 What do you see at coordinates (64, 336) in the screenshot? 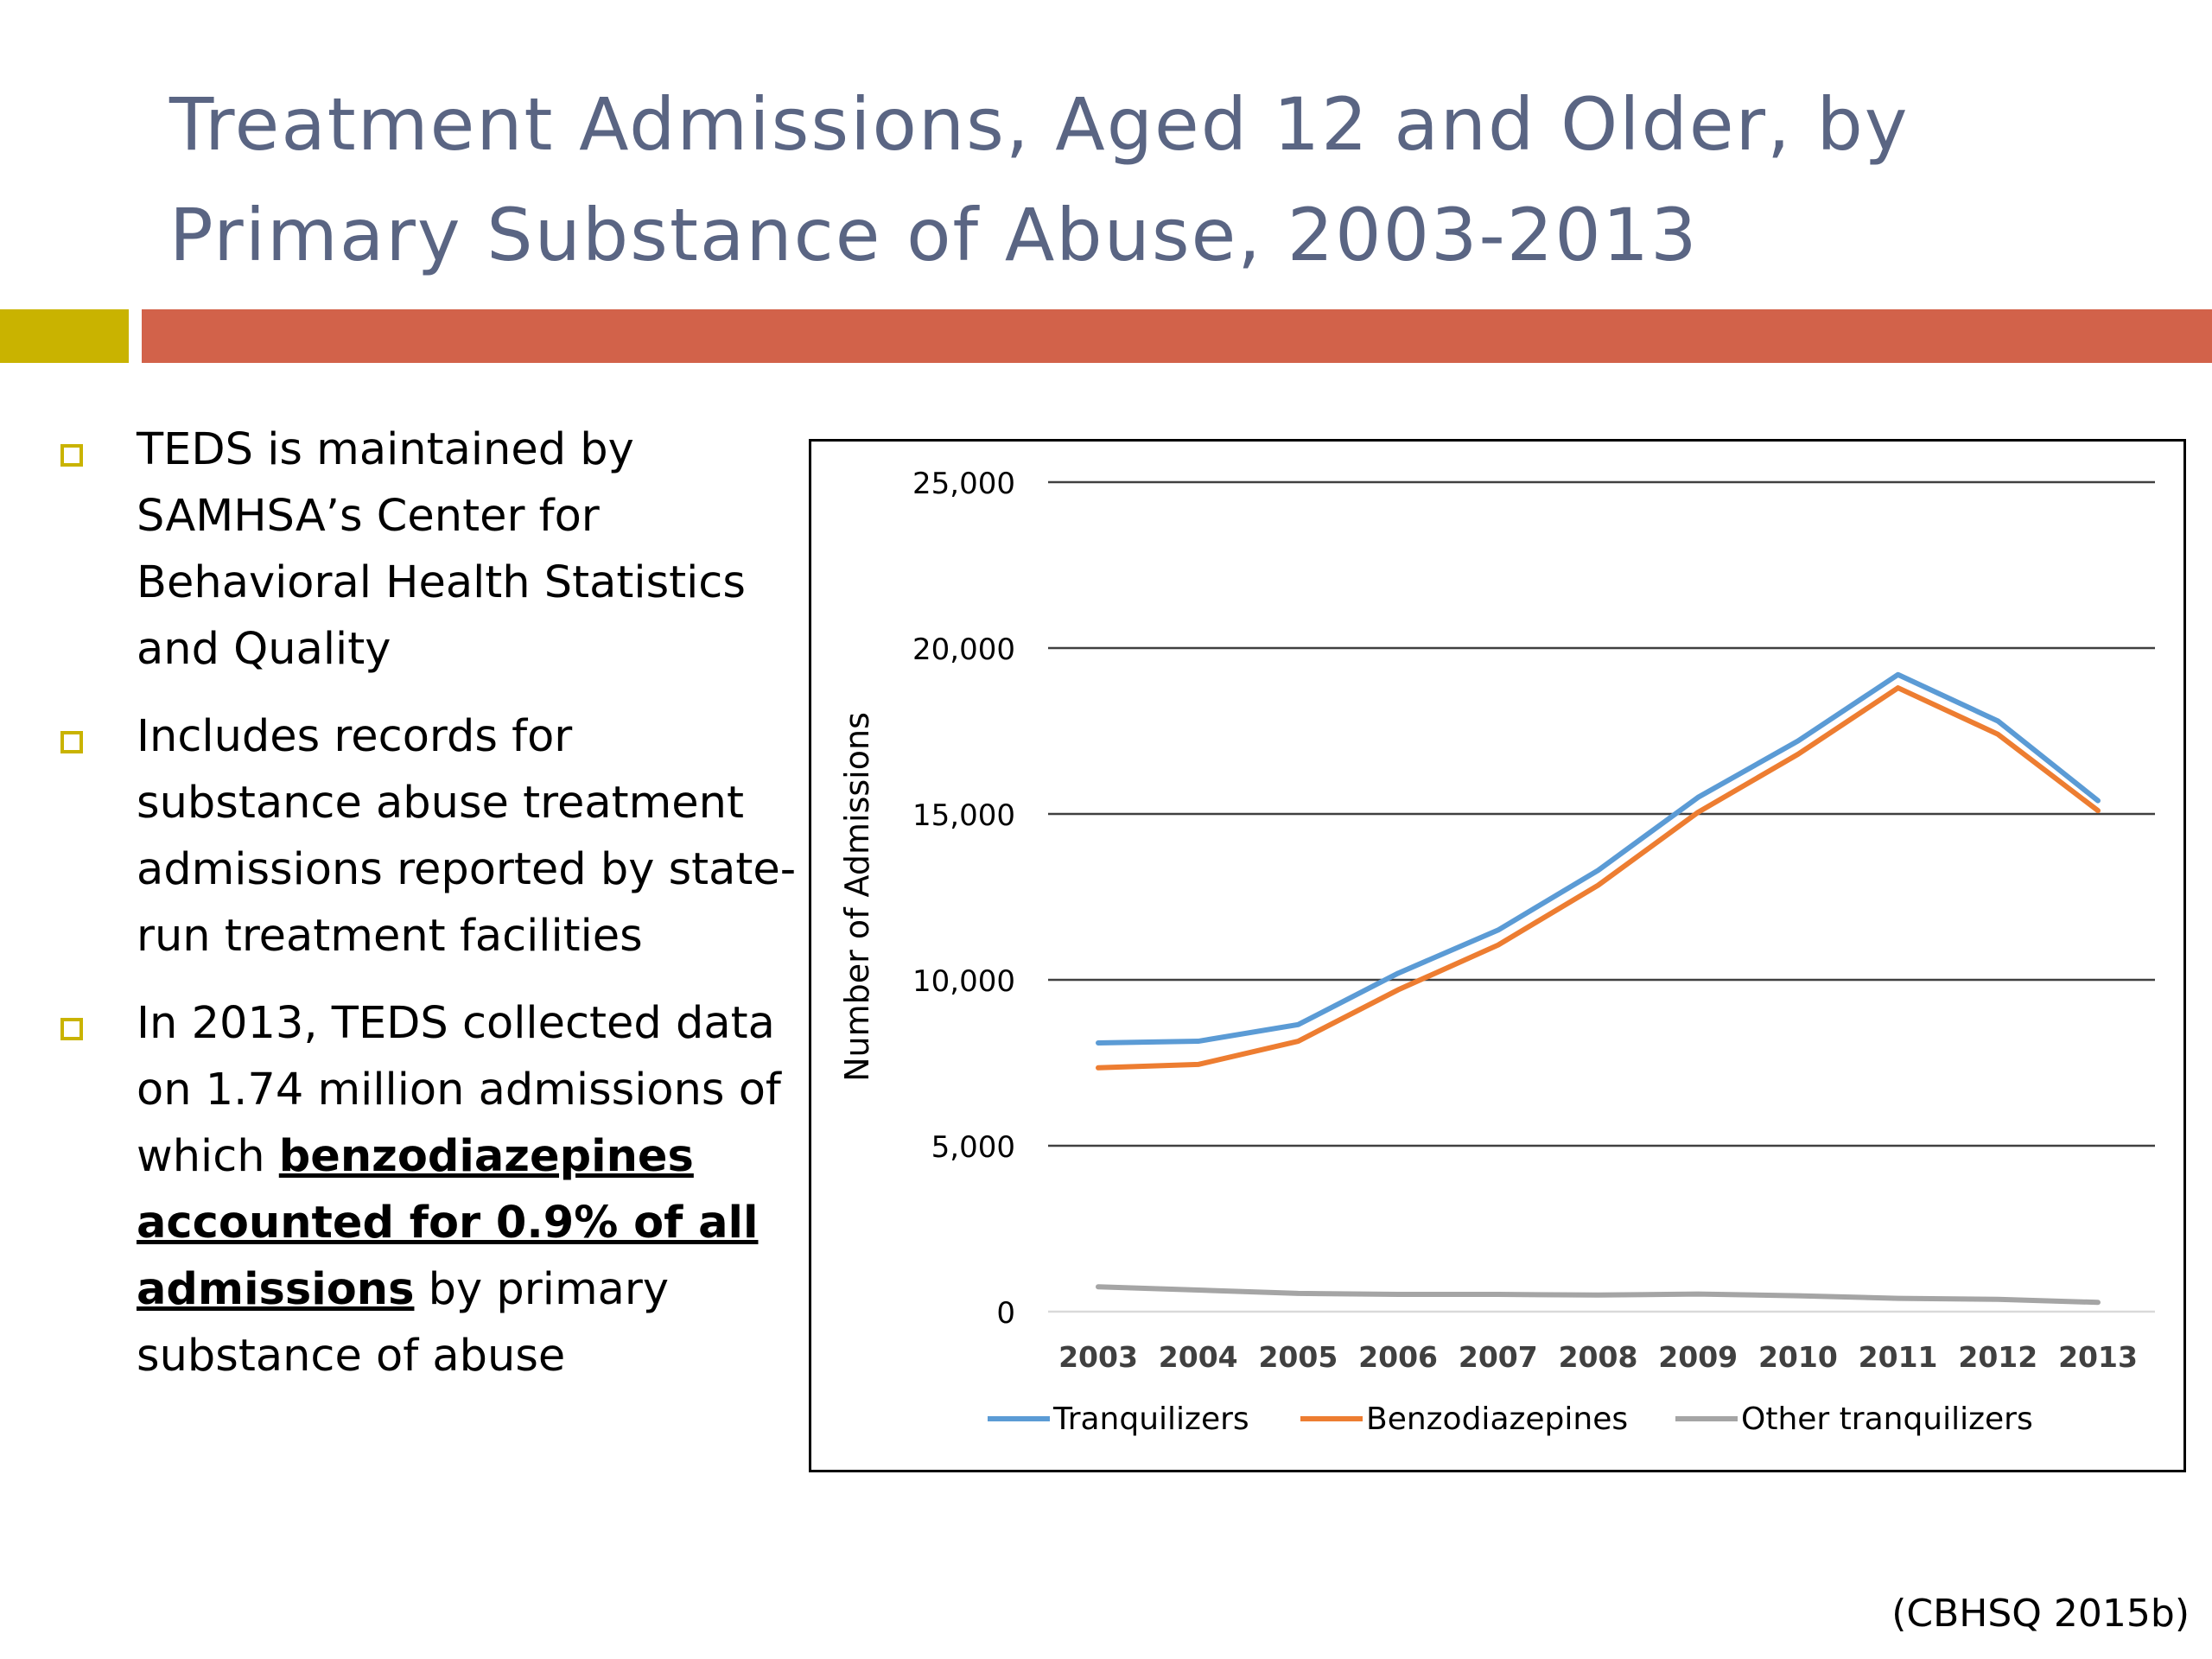
I see `accent-bar-yellow` at bounding box center [64, 336].